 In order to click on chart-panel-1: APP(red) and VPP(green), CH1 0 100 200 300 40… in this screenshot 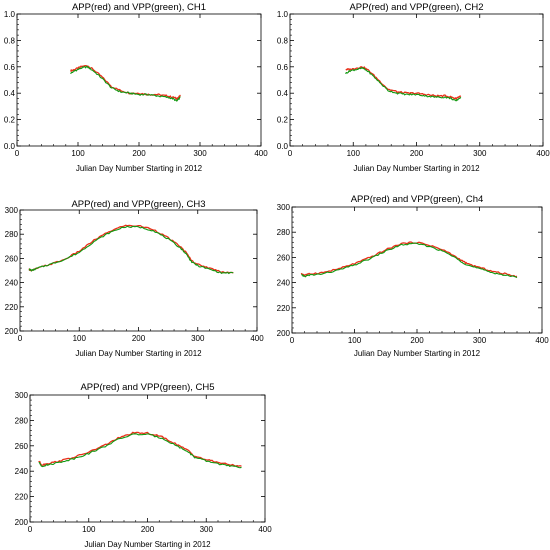, I will do `click(136, 87)`.